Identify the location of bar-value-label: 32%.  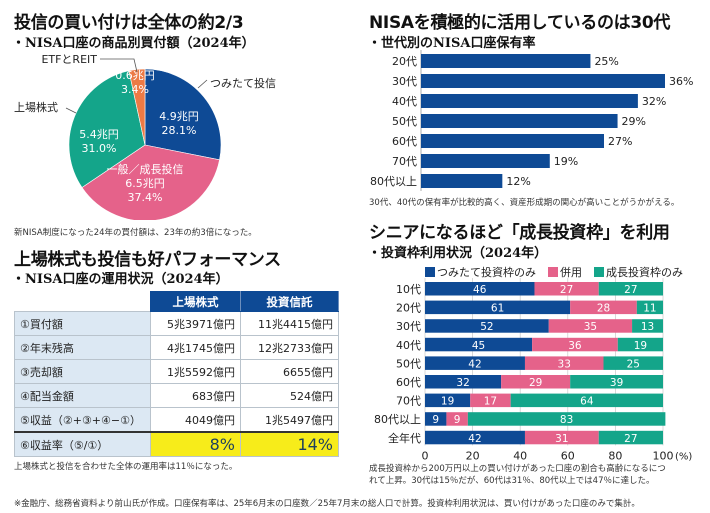
(654, 101).